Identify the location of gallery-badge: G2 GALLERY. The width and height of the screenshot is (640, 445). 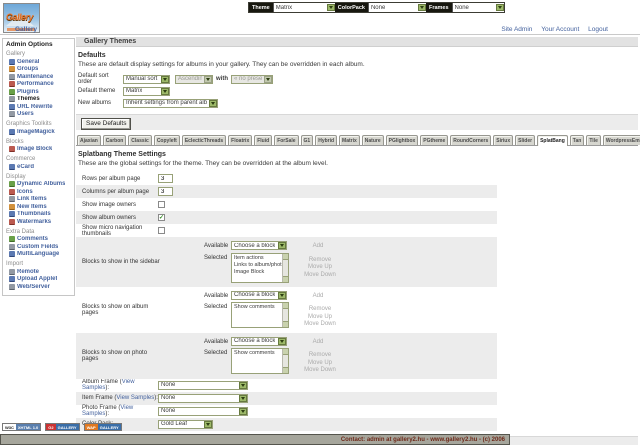
(62, 427).